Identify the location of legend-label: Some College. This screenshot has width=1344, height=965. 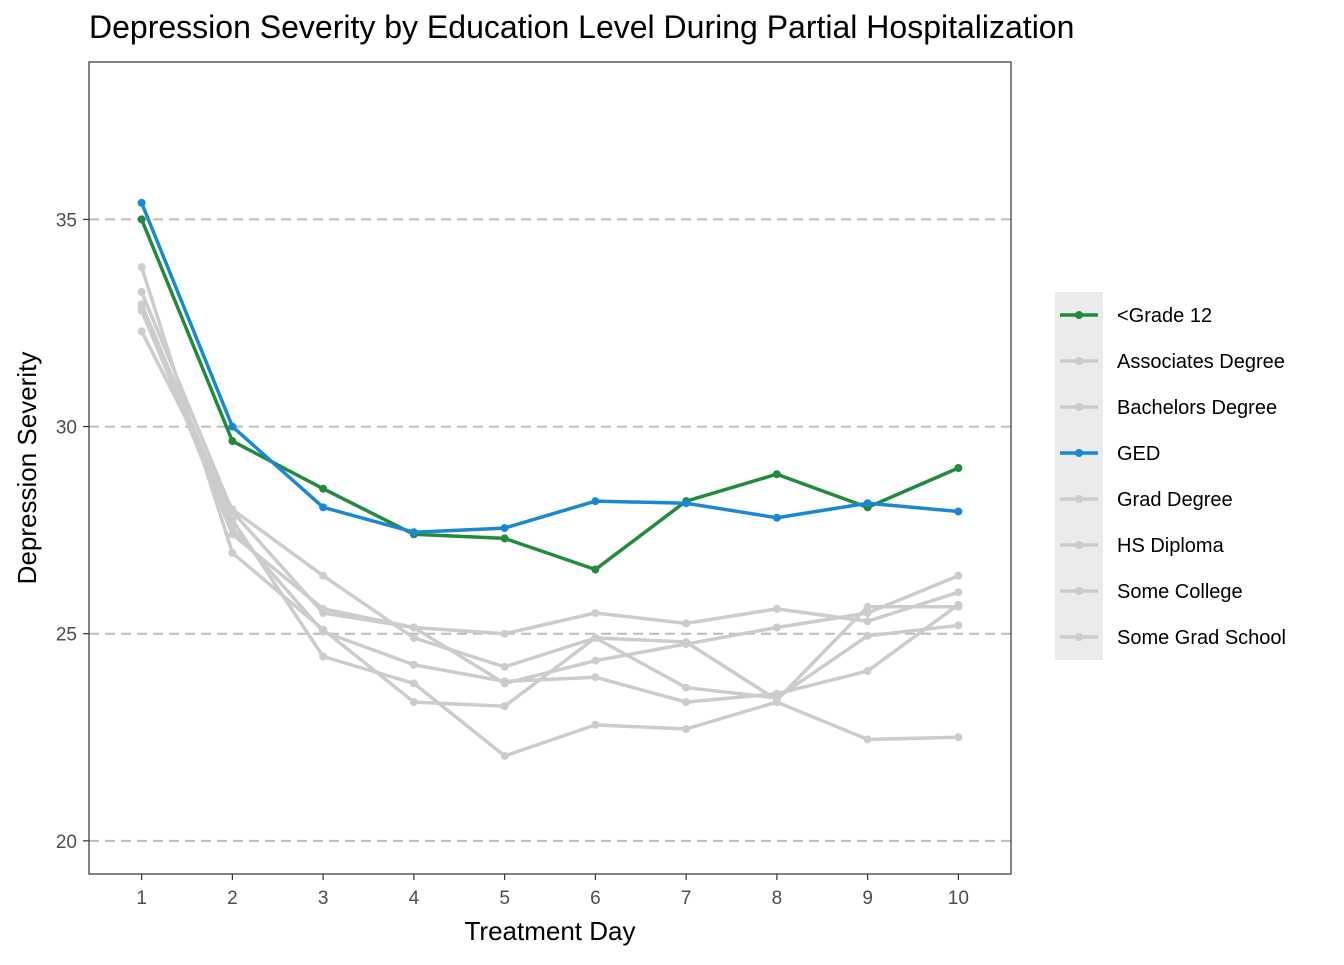
(1180, 592).